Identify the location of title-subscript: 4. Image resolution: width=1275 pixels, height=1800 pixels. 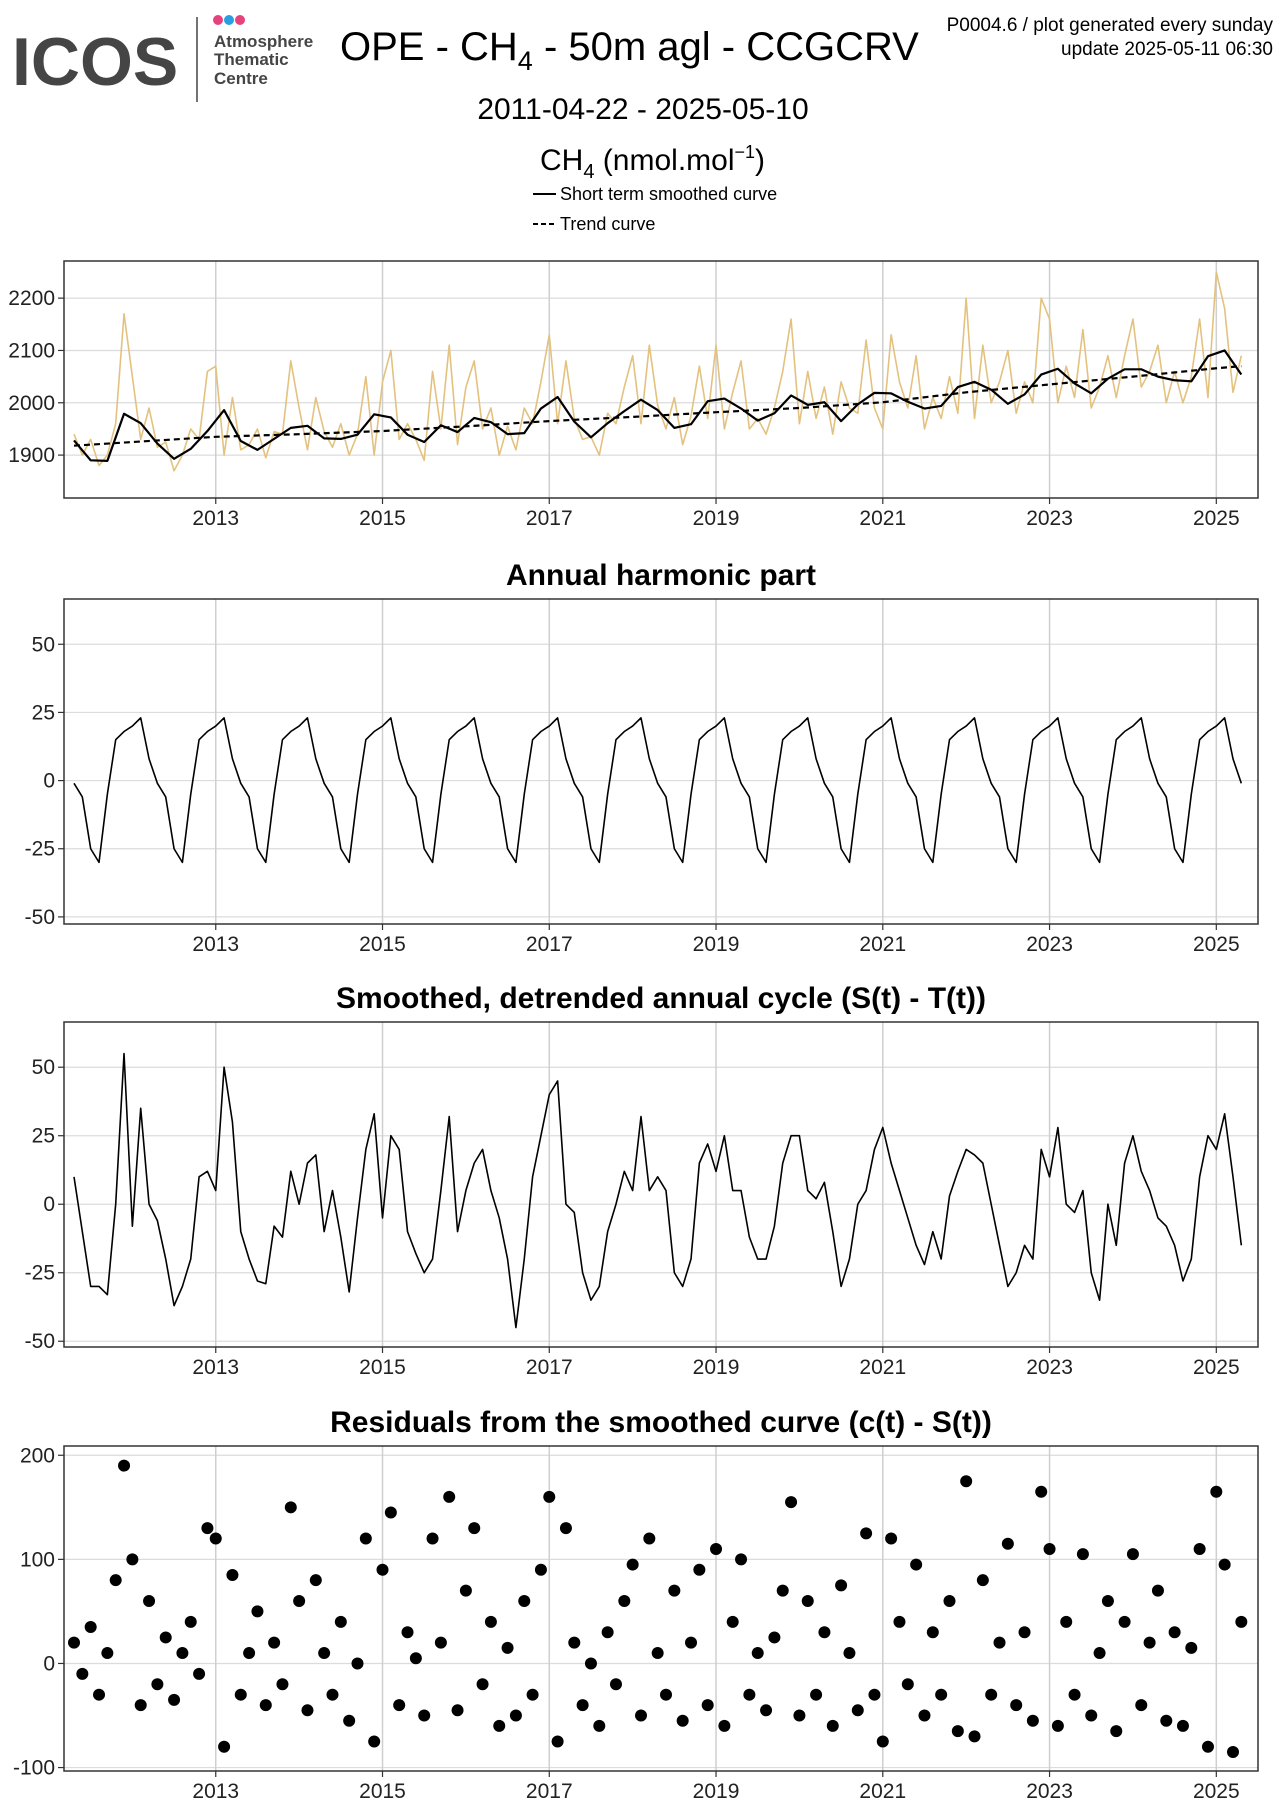
(525, 61).